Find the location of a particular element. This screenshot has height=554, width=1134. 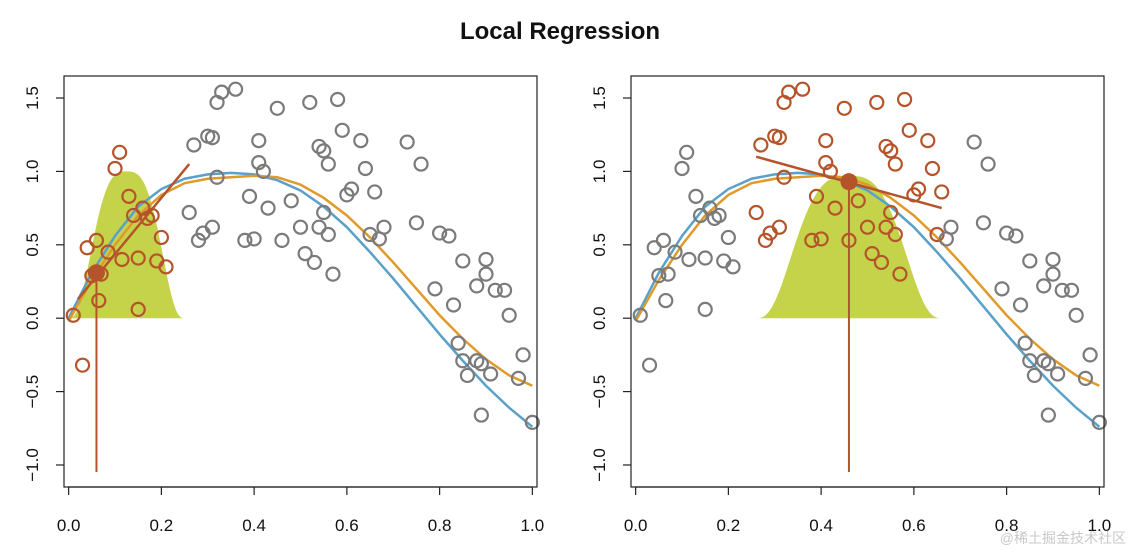

y-tick-label: 1.5 is located at coordinates (32, 98).